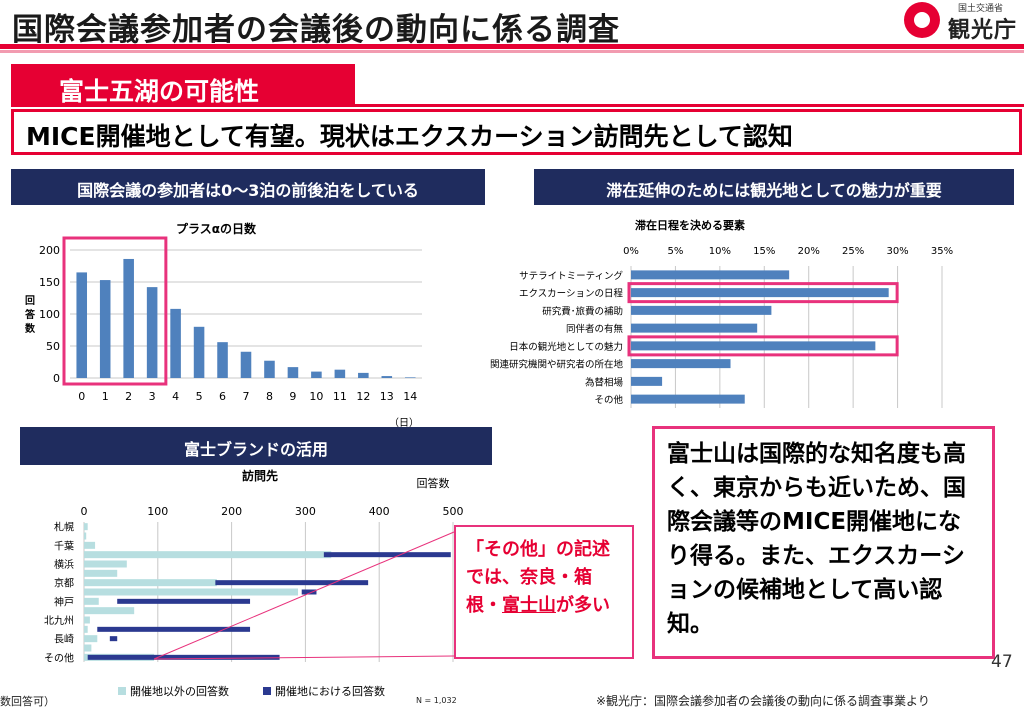 The height and width of the screenshot is (709, 1024). Describe the element at coordinates (571, 276) in the screenshot. I see `category-label: サテライトミーティング` at that location.